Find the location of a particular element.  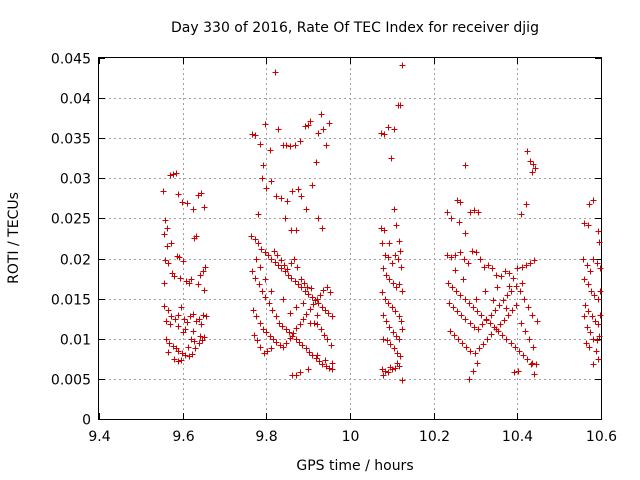

x-tick-label: 10.6 is located at coordinates (601, 437).